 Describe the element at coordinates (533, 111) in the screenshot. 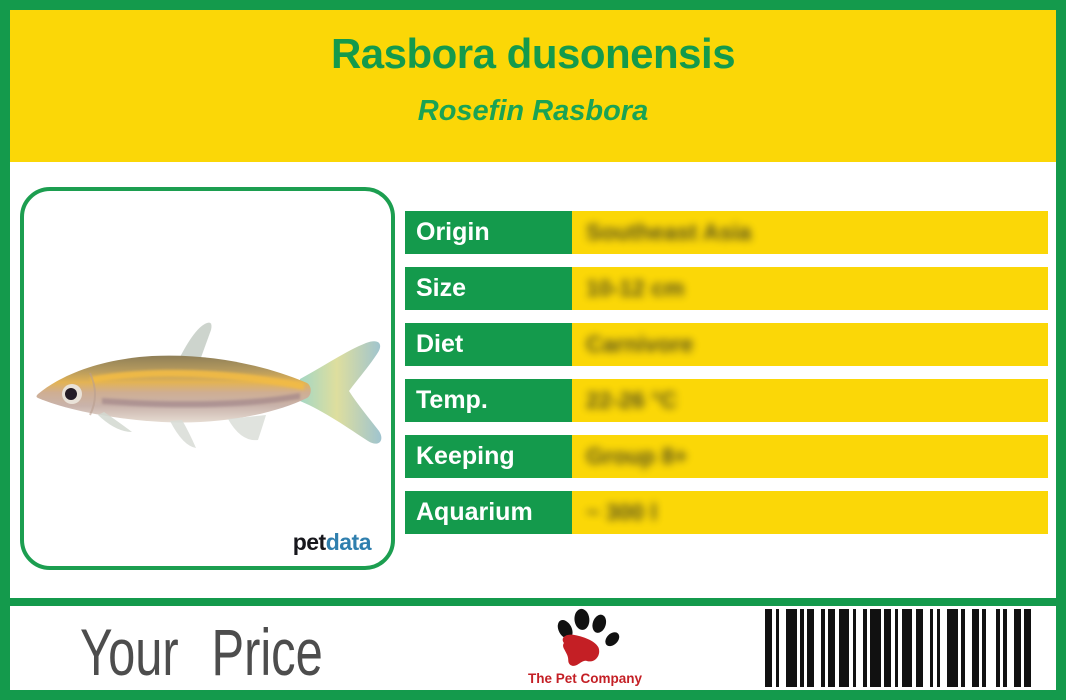

I see `common-name-subtitle: Rosefin Rasbora` at that location.